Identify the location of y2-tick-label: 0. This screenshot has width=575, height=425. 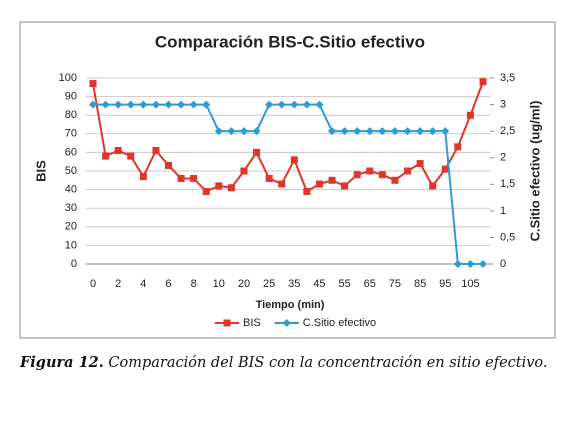
(503, 264).